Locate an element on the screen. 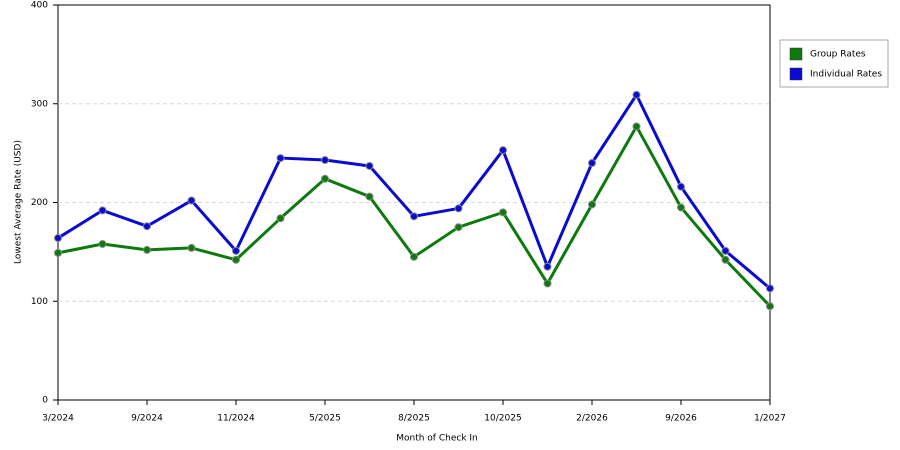  x-tick-label: 8/2025 is located at coordinates (414, 419).